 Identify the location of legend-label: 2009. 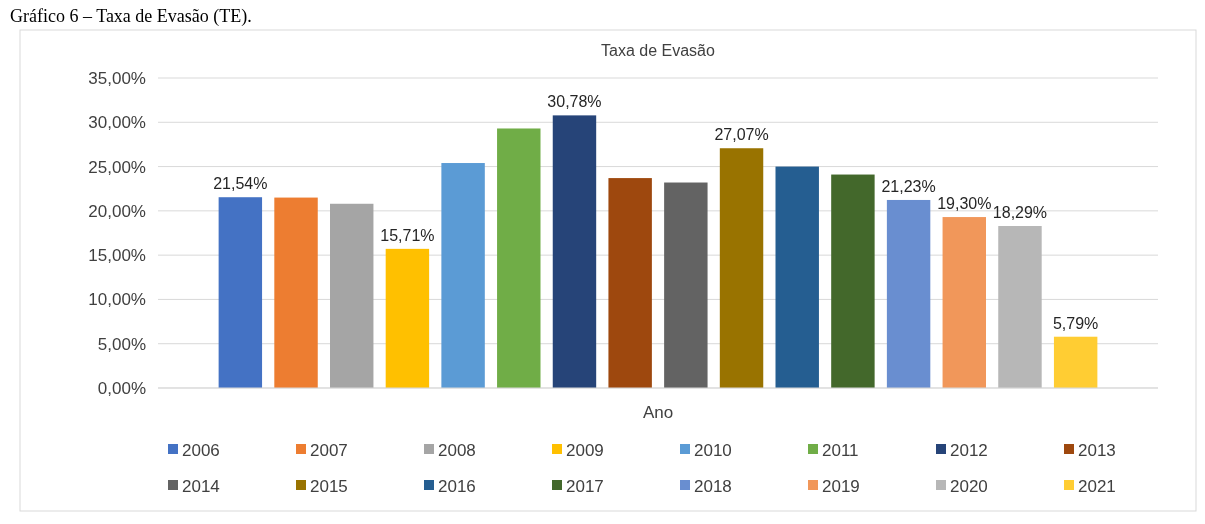
(585, 450).